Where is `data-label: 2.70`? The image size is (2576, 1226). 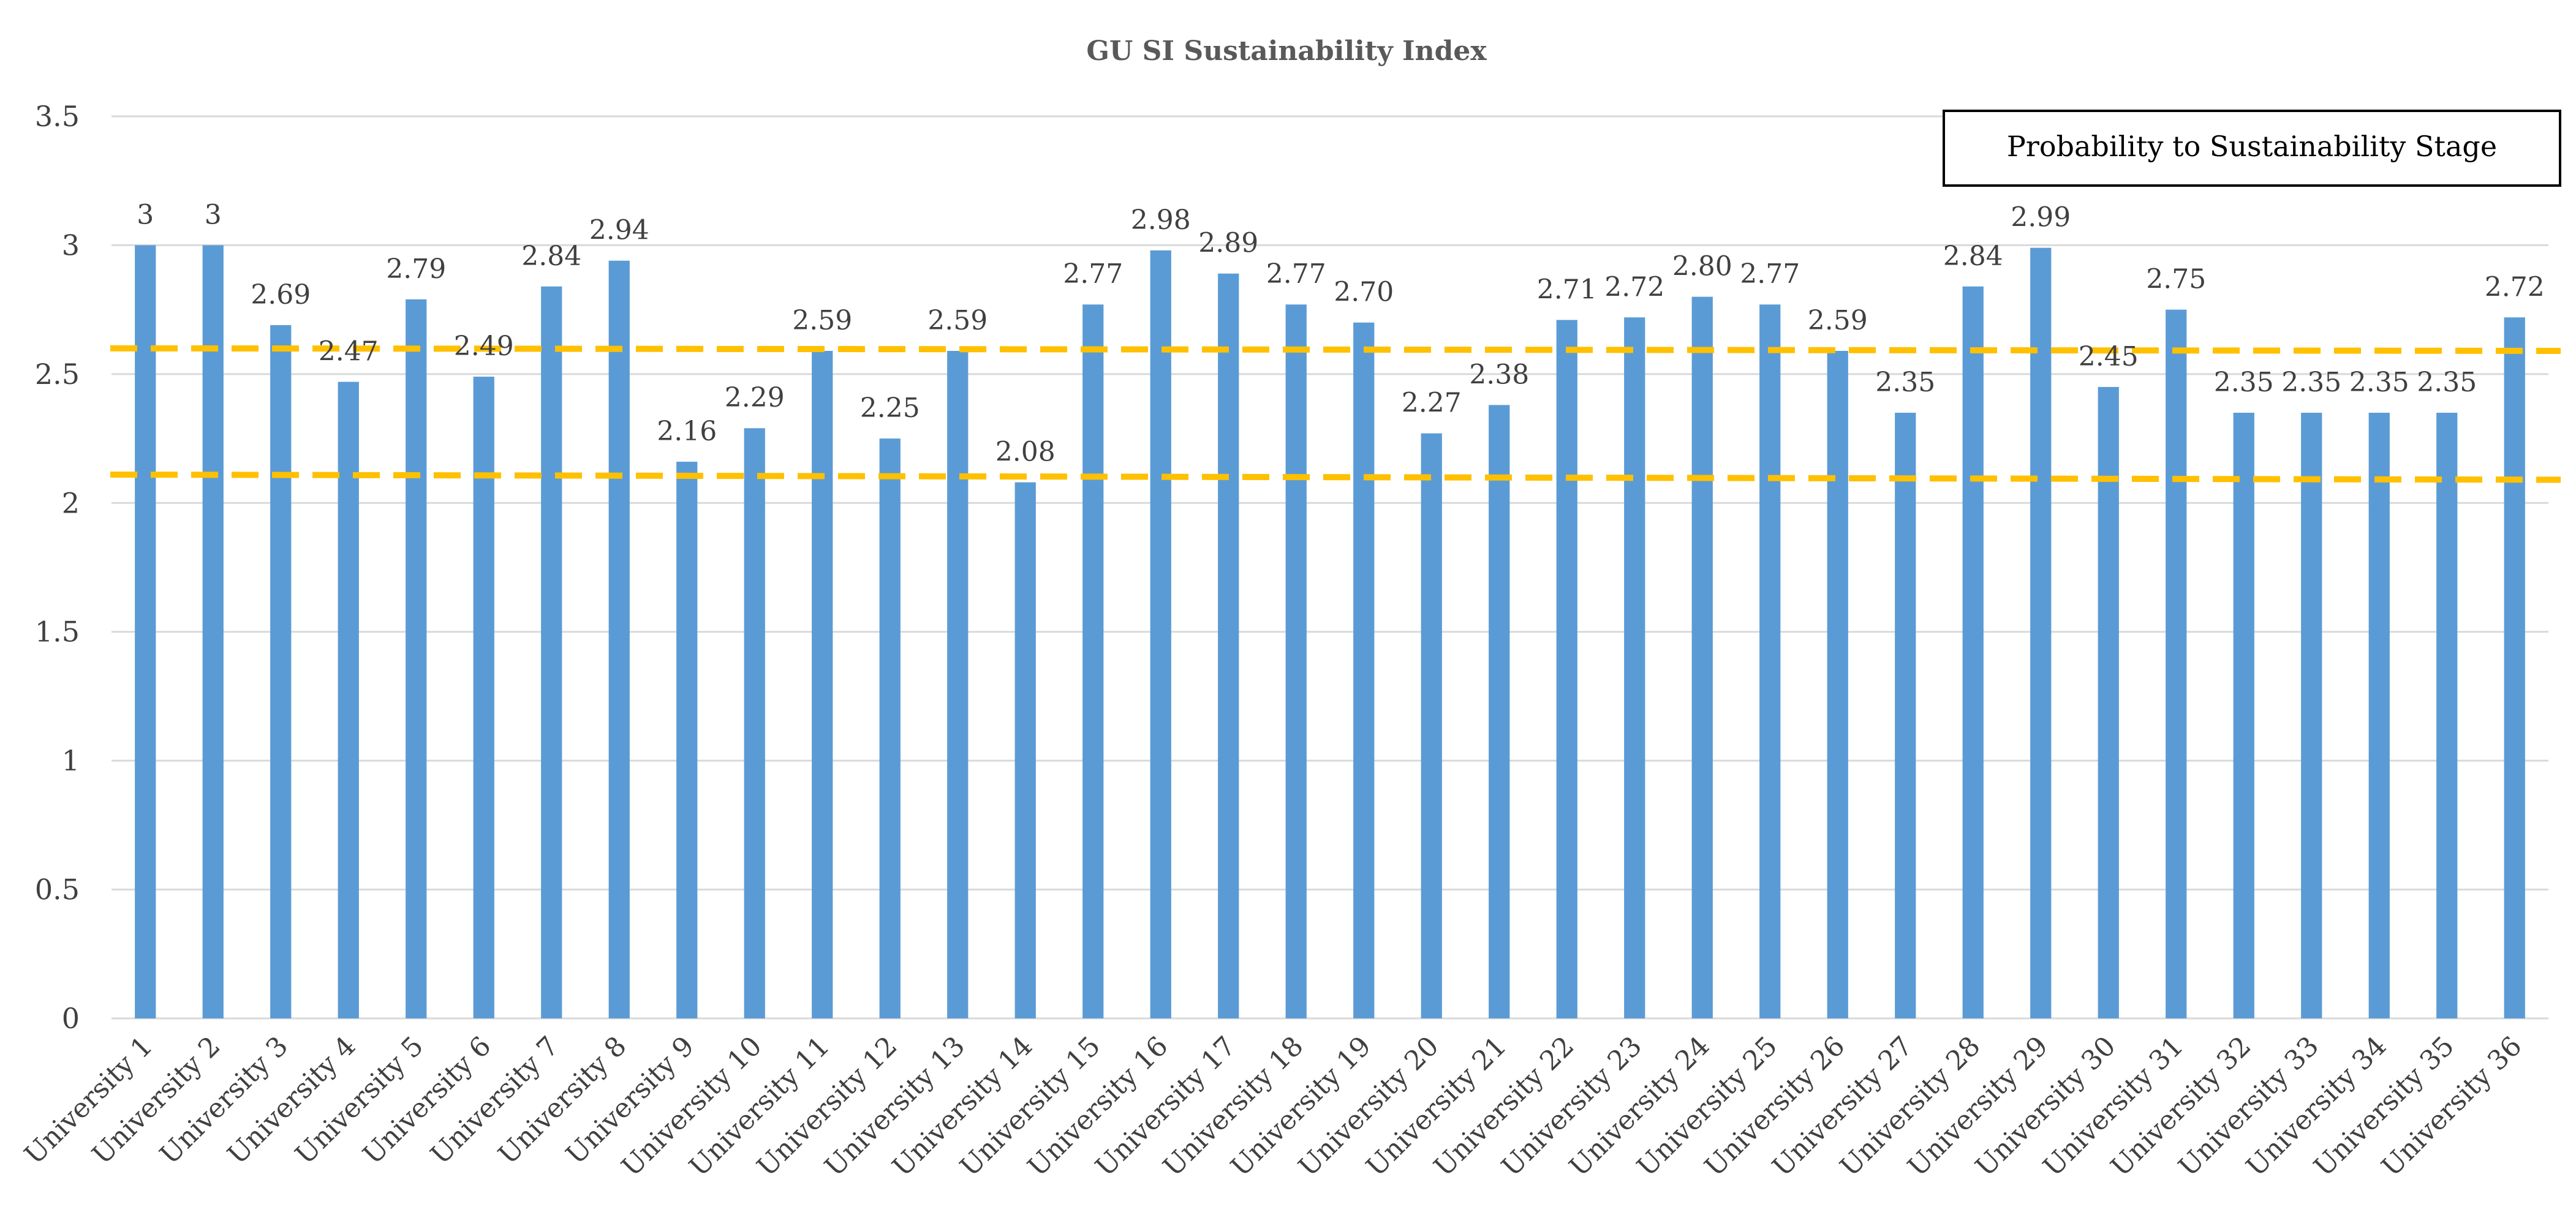 data-label: 2.70 is located at coordinates (1364, 292).